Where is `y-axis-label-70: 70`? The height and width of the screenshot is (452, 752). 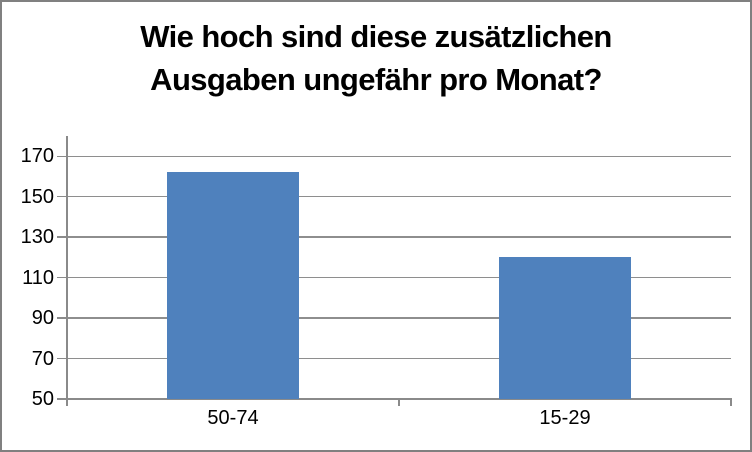
y-axis-label-70: 70 is located at coordinates (42, 358).